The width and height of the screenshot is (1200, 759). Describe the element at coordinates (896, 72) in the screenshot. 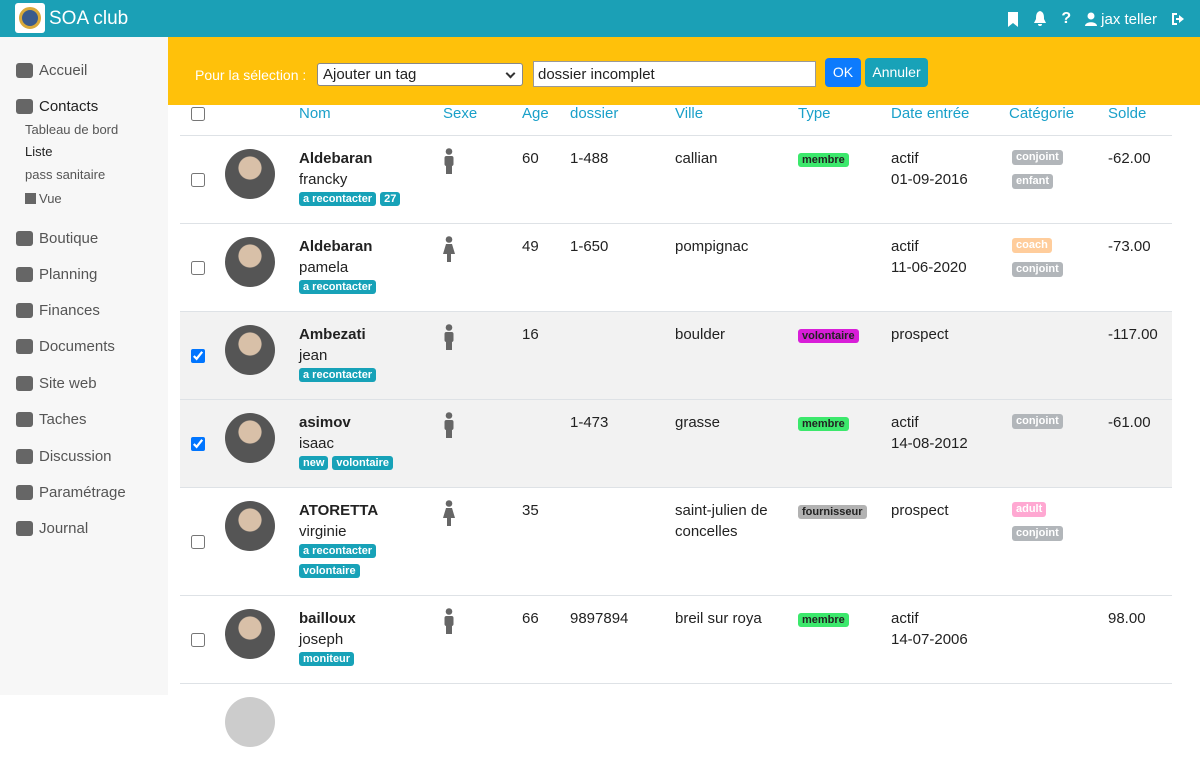

I see `cancel-button: Annuler` at that location.